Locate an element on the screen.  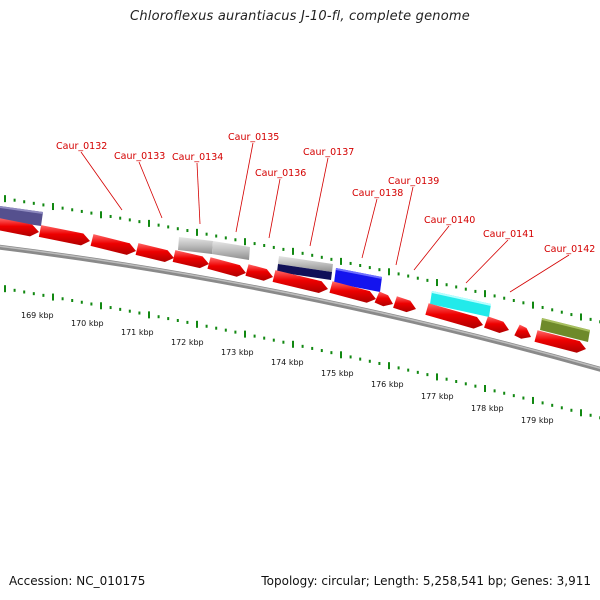
gene-feature-olive is located at coordinates (565, 330).